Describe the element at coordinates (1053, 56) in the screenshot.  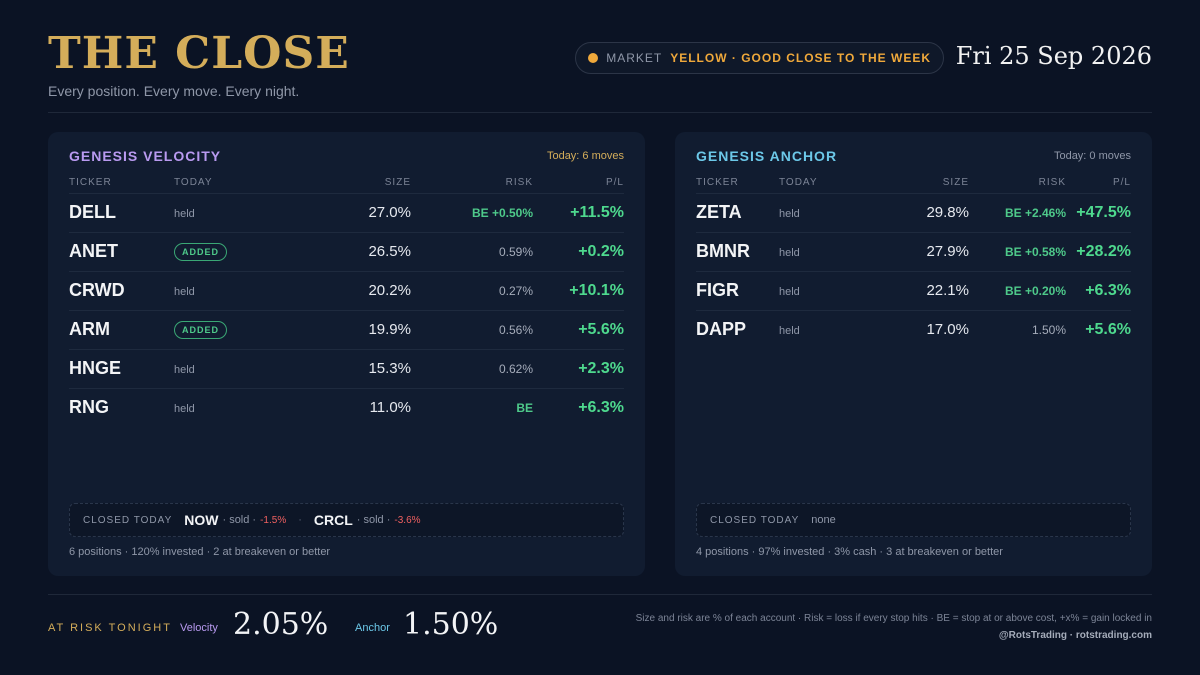
I see `report-date: Fri 25 Sep 2026` at that location.